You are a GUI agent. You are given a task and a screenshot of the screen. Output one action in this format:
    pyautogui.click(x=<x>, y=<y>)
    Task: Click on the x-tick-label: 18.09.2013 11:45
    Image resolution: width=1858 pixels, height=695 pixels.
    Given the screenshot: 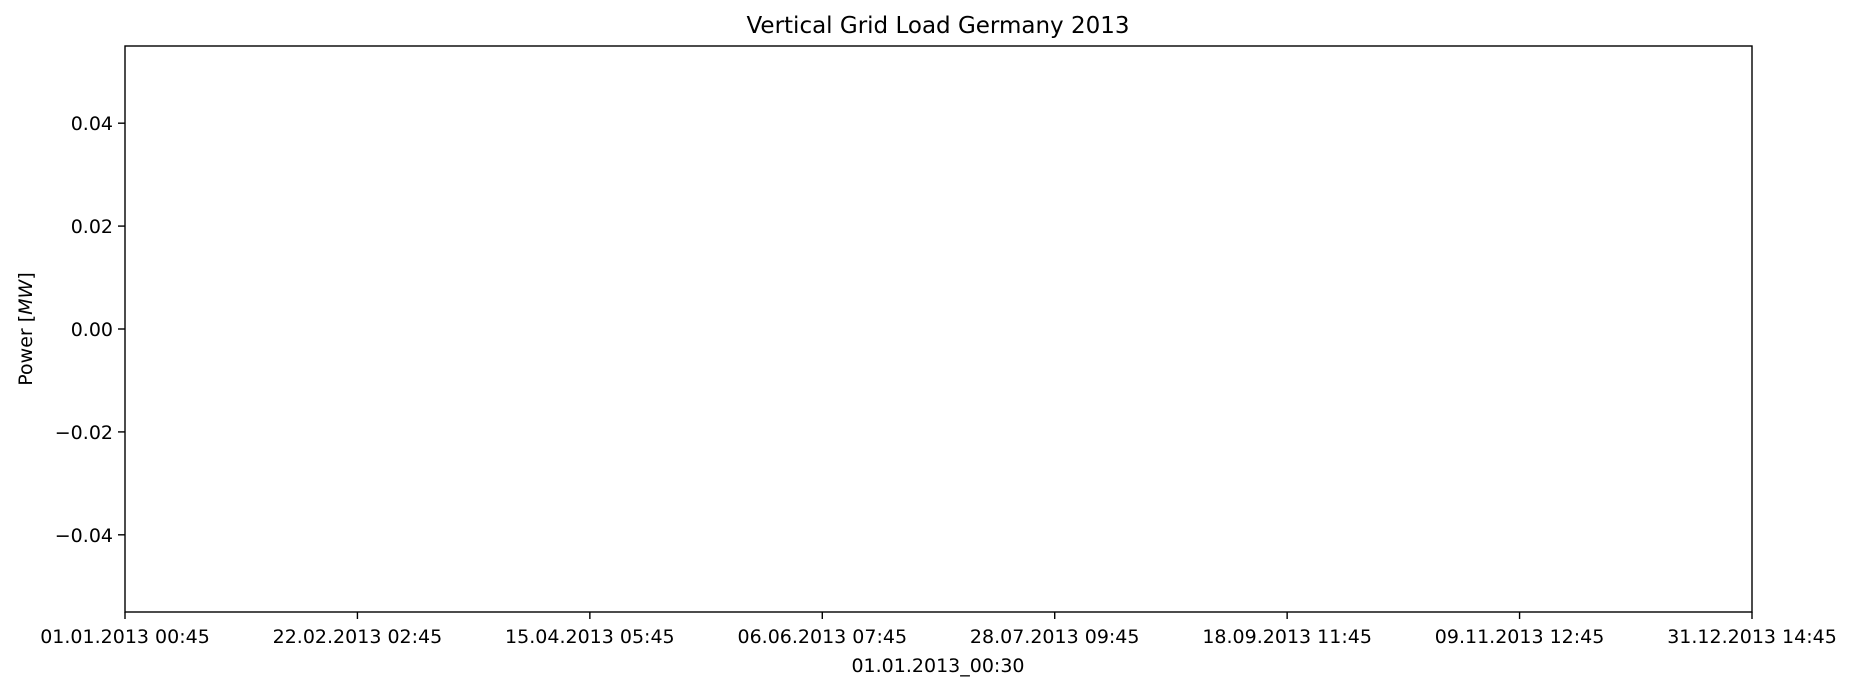 What is the action you would take?
    pyautogui.click(x=1287, y=637)
    